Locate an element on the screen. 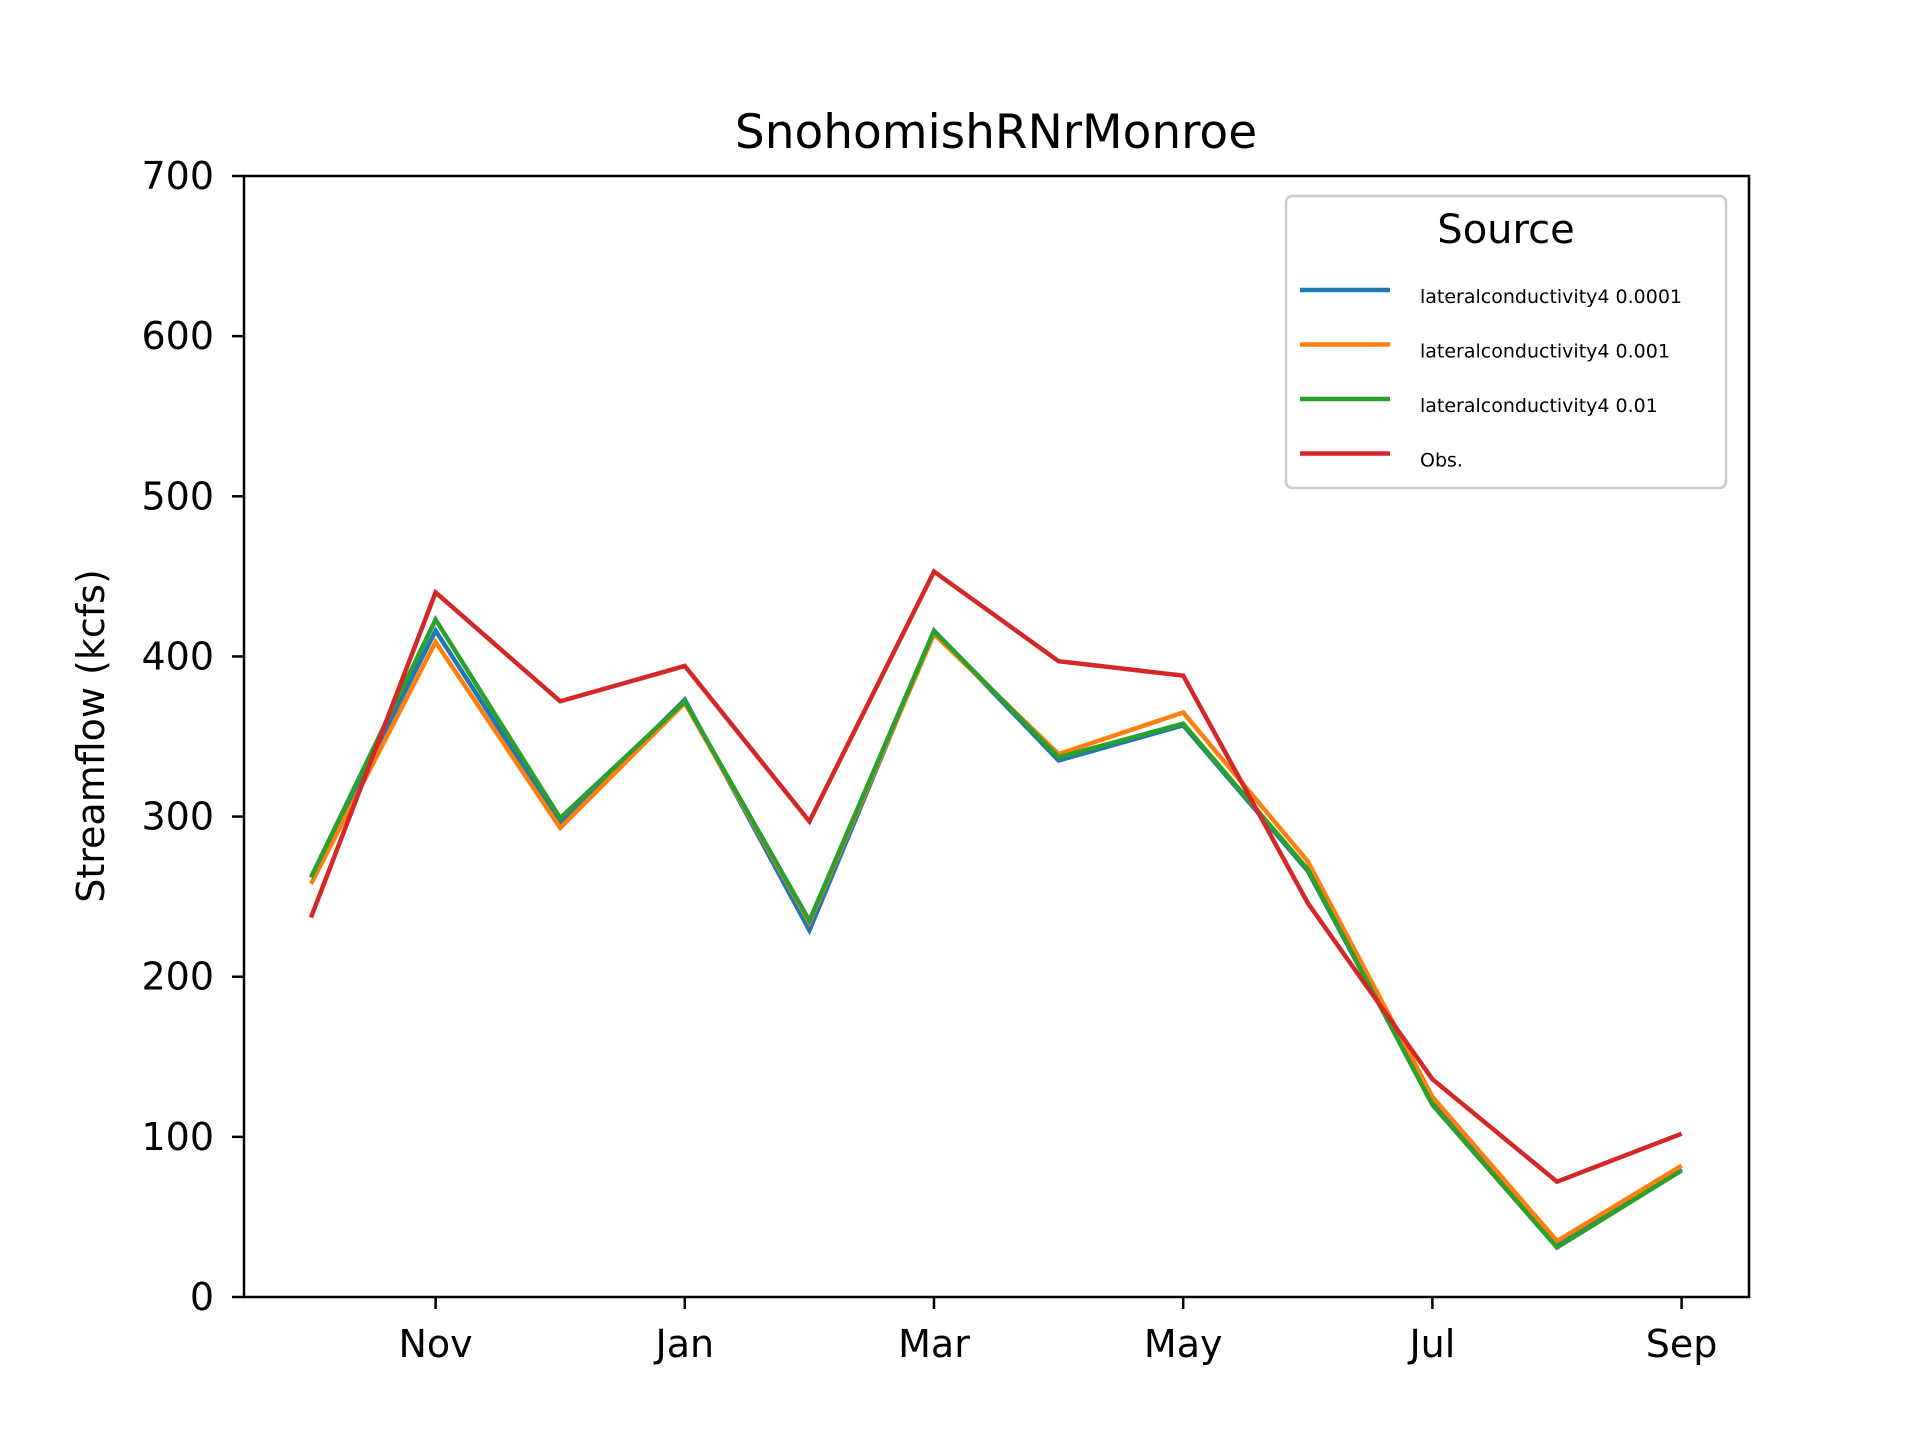 This screenshot has width=1920, height=1440. x-tick-label: Jan is located at coordinates (684, 1344).